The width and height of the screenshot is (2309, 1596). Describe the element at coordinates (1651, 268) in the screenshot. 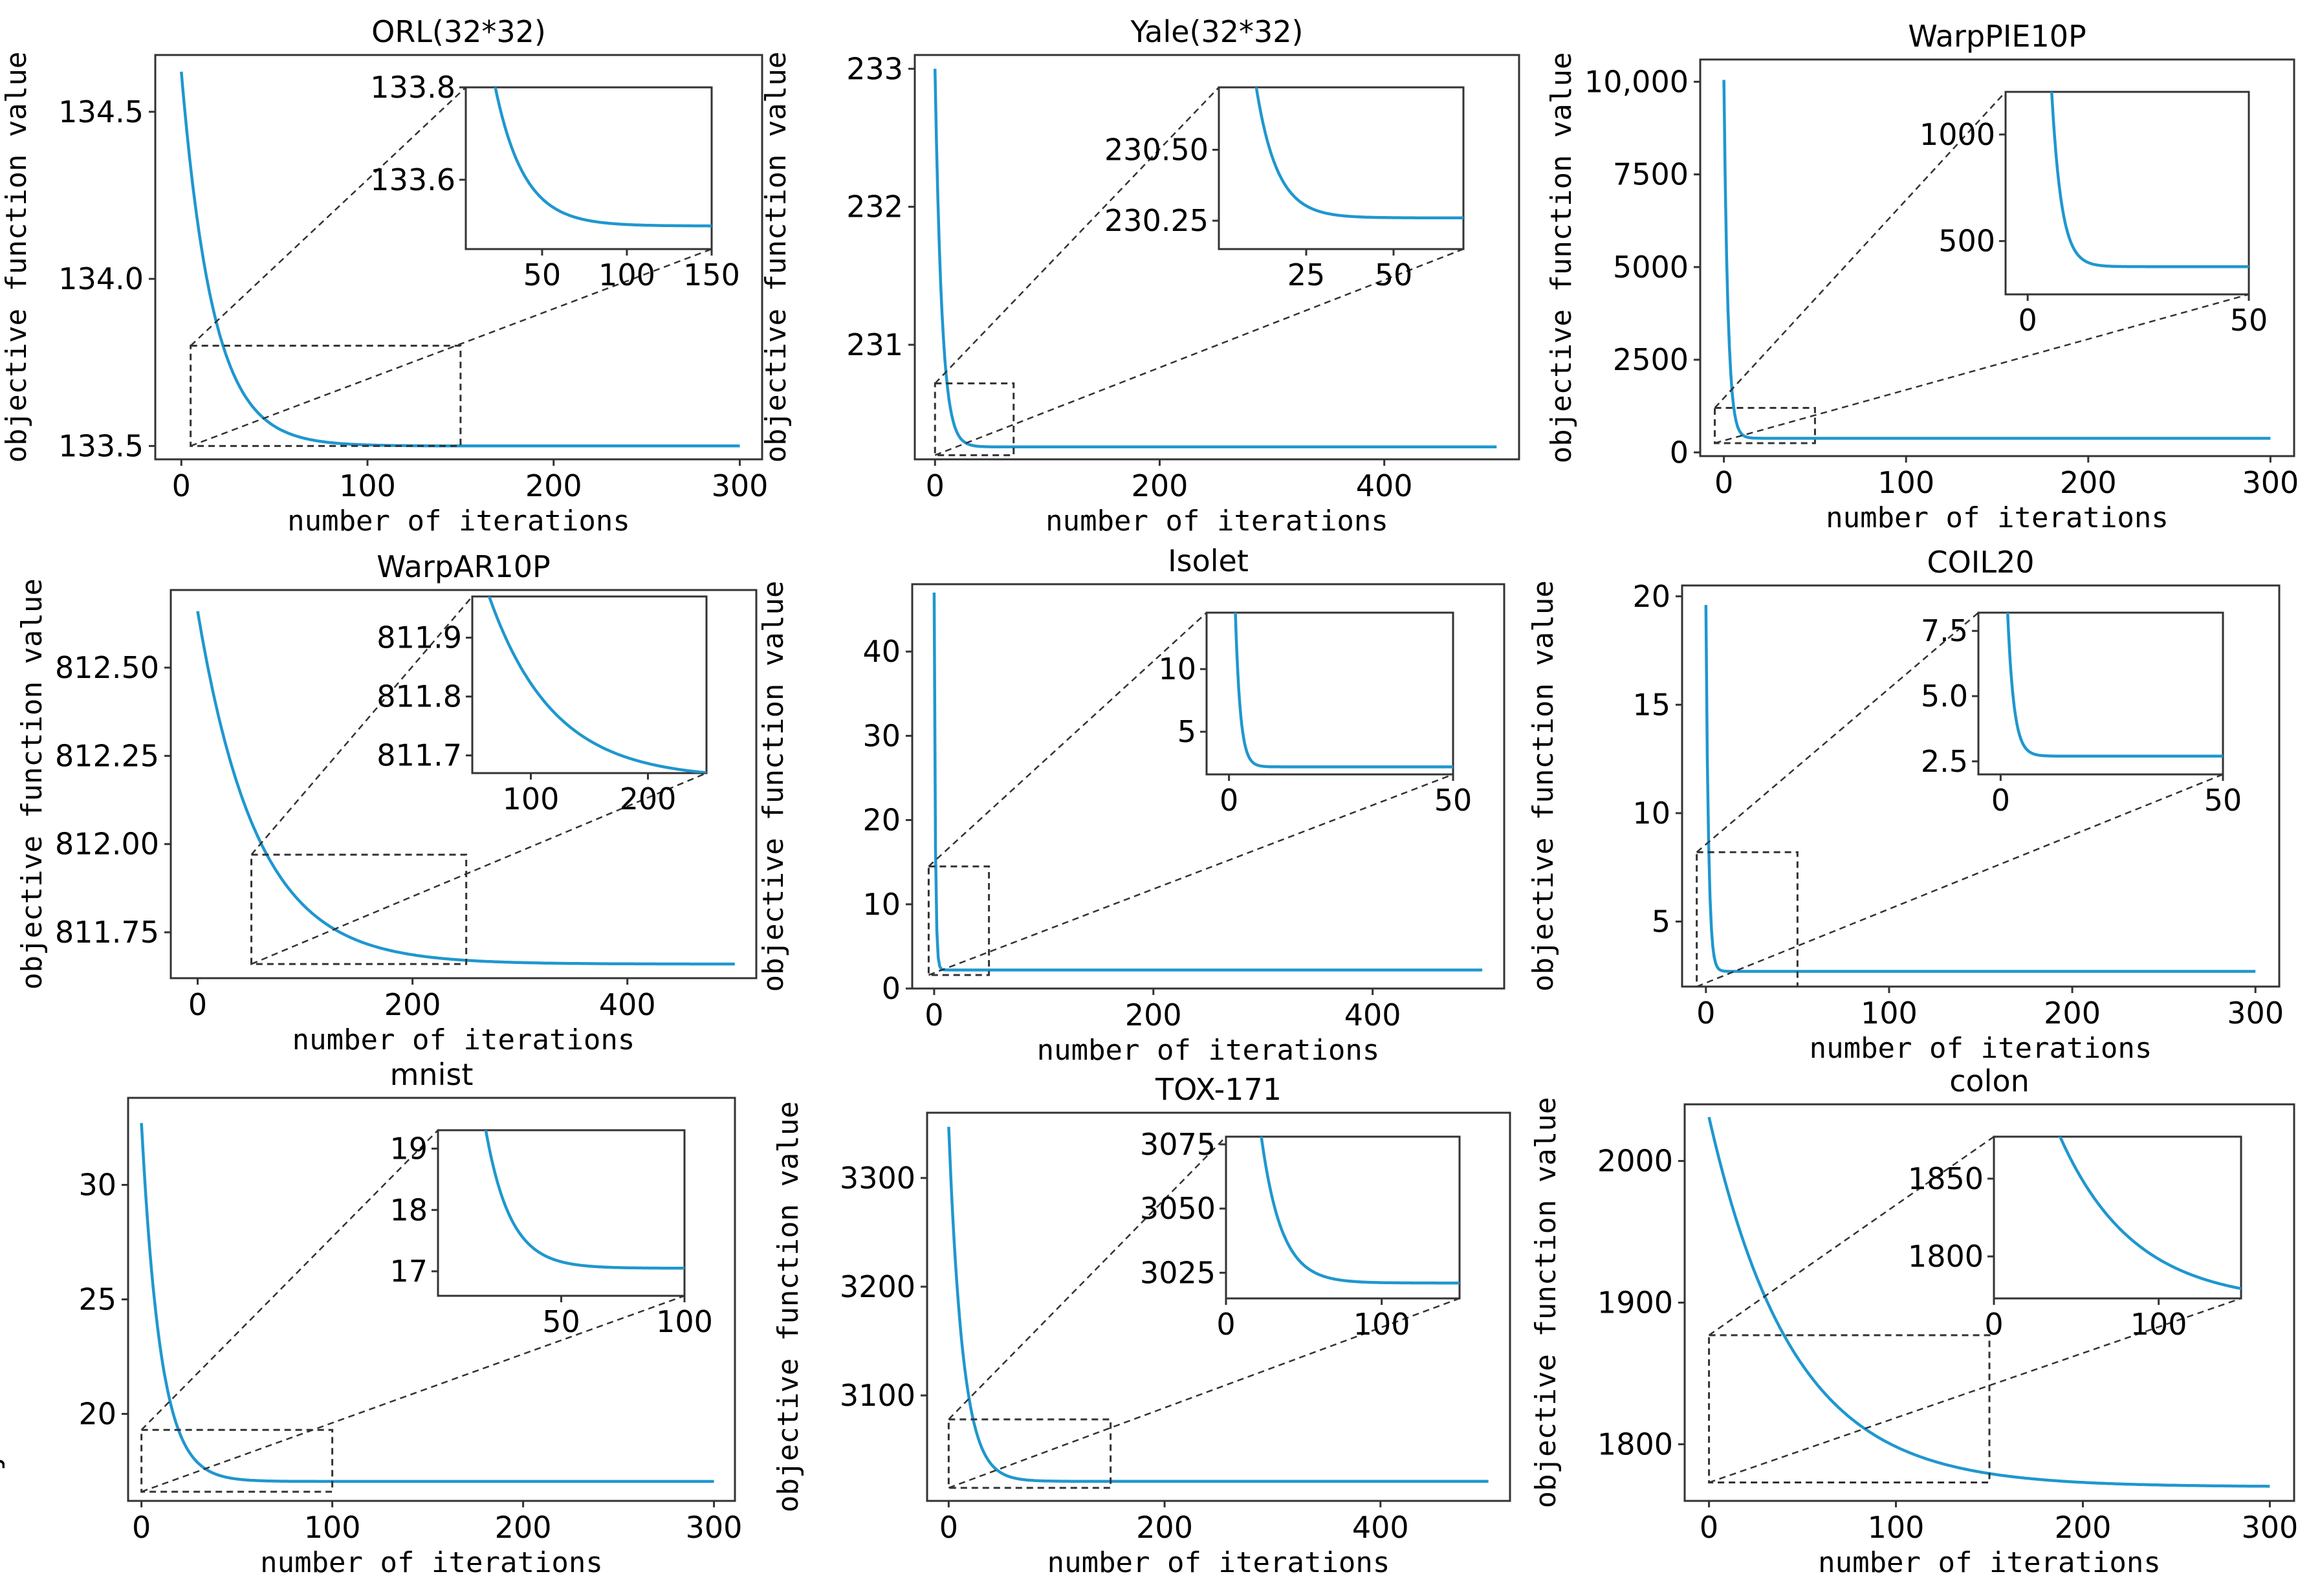

I see `y-tick-label: 5000` at that location.